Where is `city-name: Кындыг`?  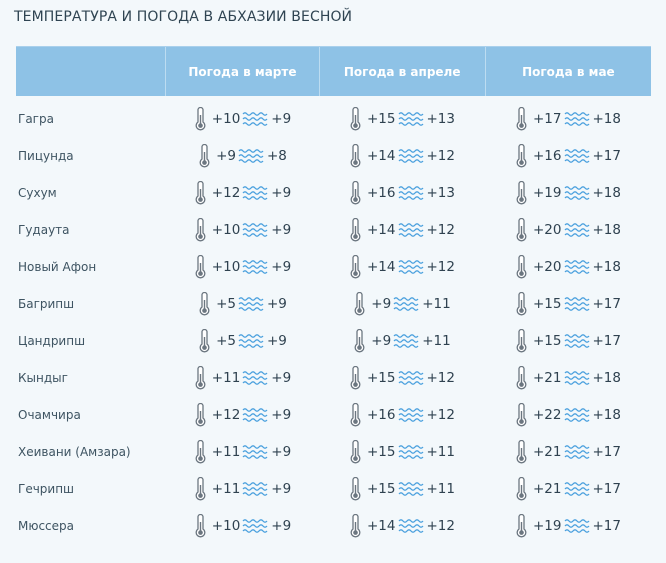
city-name: Кындыг is located at coordinates (43, 377).